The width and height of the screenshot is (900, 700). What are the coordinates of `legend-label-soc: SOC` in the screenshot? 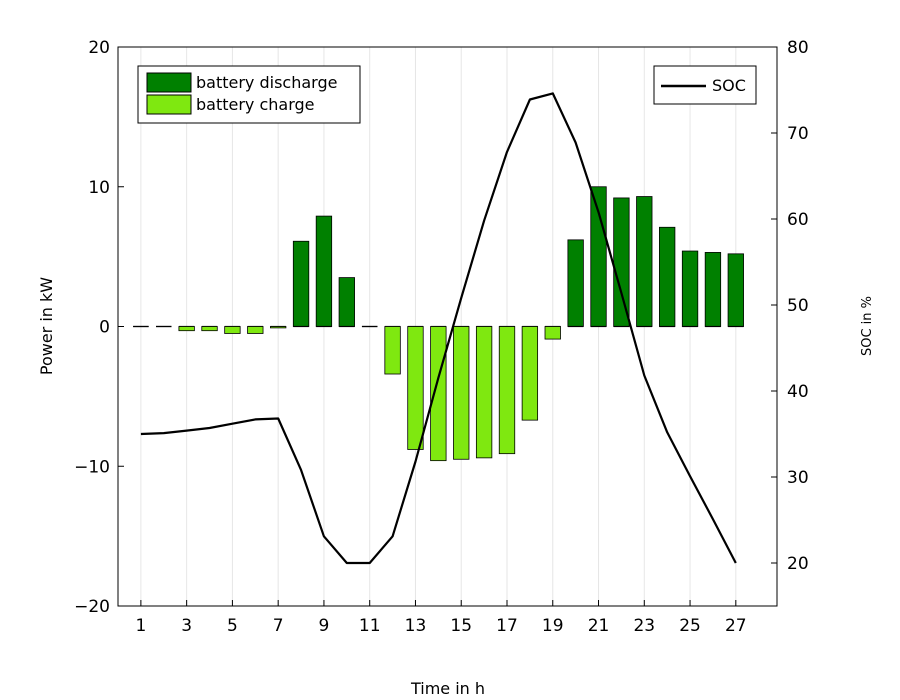 It's located at (729, 85).